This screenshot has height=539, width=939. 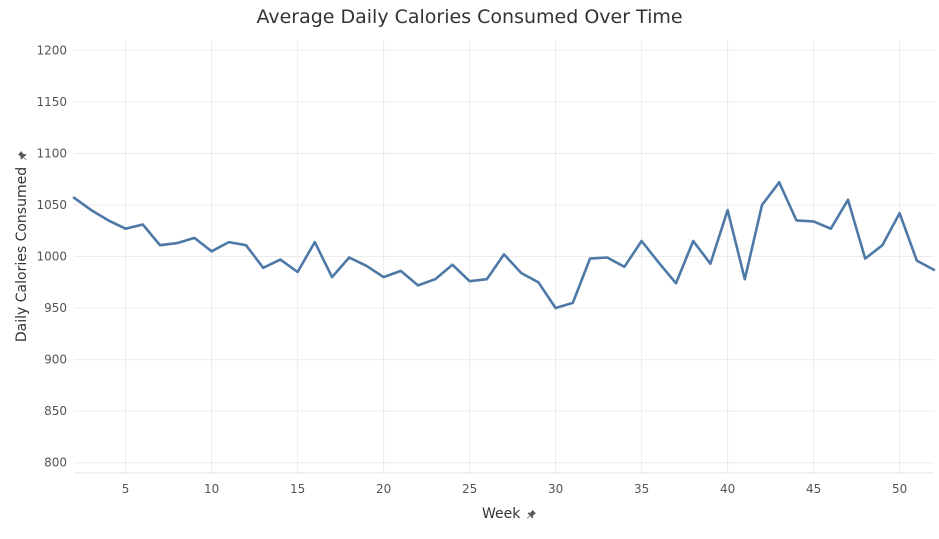 What do you see at coordinates (641, 489) in the screenshot?
I see `x-tick-label: 35` at bounding box center [641, 489].